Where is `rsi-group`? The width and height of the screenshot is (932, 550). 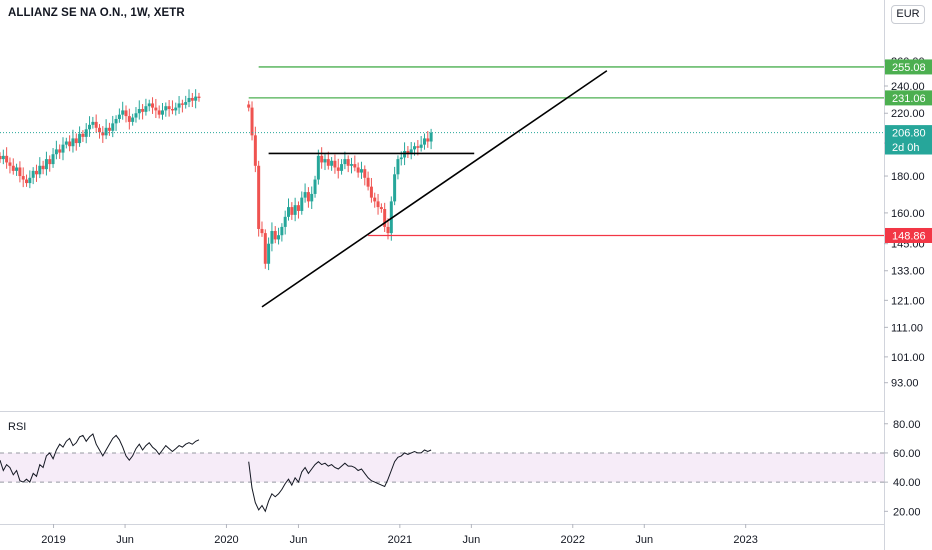 rsi-group is located at coordinates (216, 473).